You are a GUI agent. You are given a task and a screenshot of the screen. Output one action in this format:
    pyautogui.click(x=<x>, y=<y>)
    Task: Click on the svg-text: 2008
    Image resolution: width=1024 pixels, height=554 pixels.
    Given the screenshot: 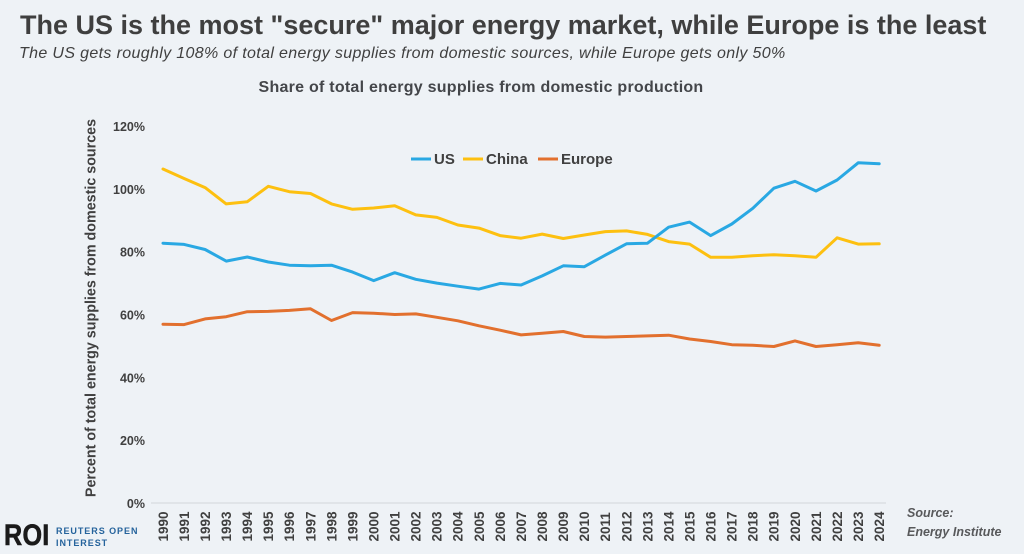 What is the action you would take?
    pyautogui.click(x=542, y=526)
    